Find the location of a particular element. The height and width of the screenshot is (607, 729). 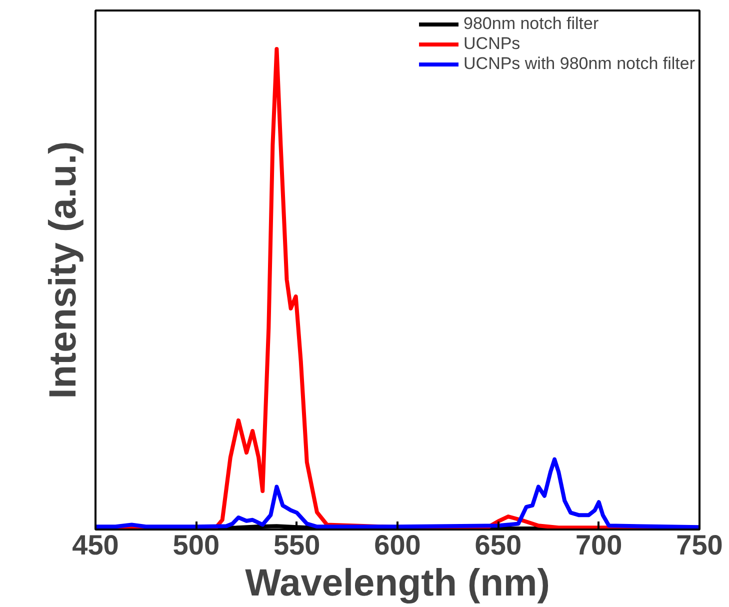

legend-label: 980nm notch filter is located at coordinates (531, 24).